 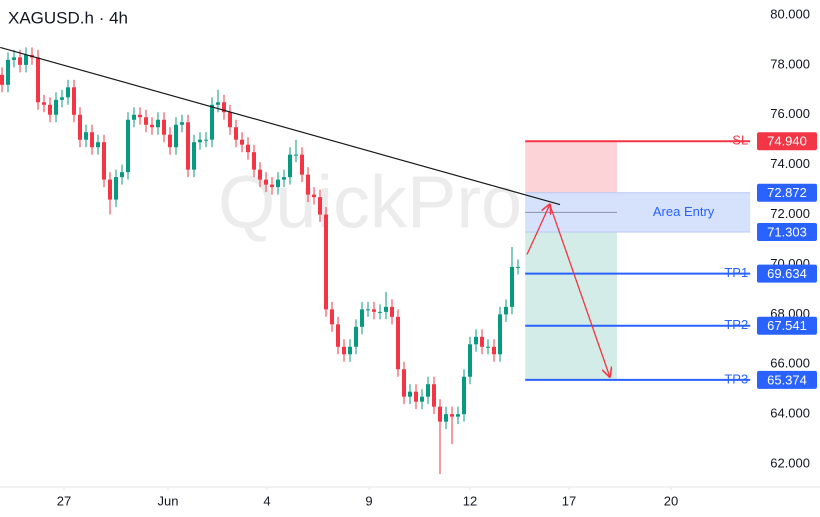 I want to click on sl-zone, so click(x=571, y=167).